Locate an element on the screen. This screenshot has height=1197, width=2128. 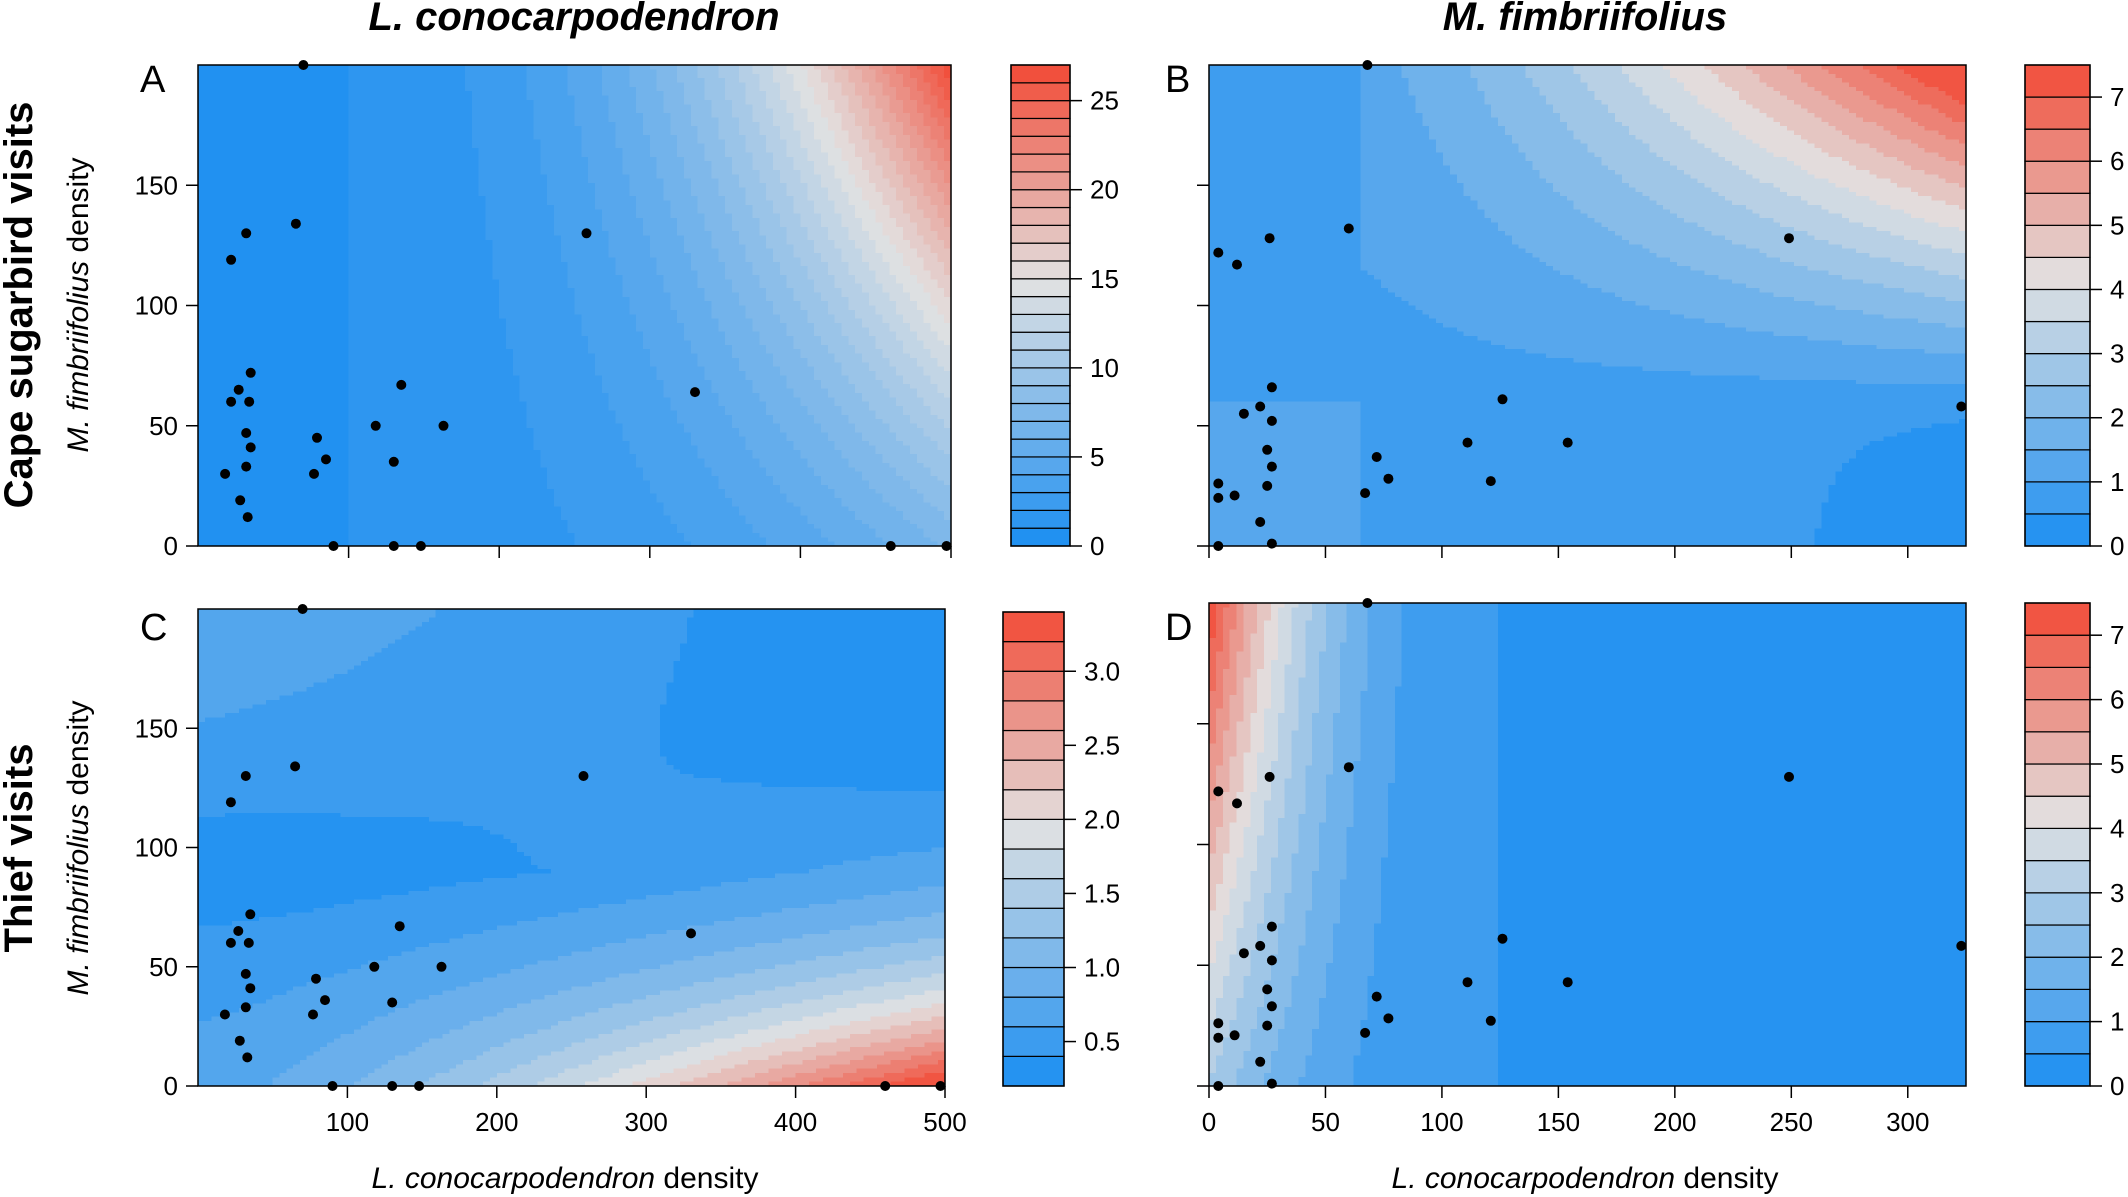
y-tick-label: 0 is located at coordinates (171, 1086).